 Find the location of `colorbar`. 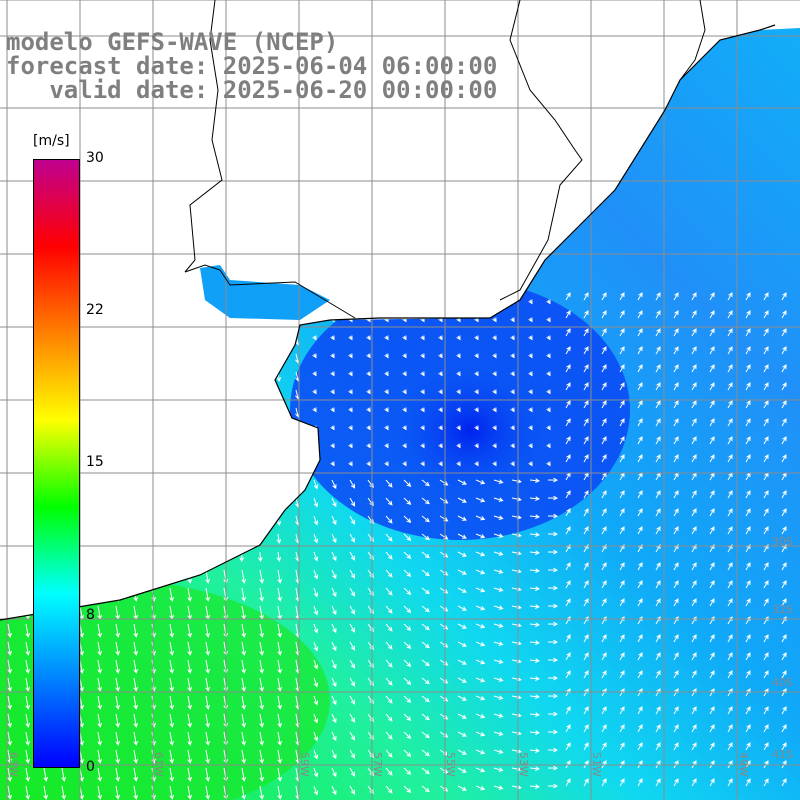

colorbar is located at coordinates (56, 463).